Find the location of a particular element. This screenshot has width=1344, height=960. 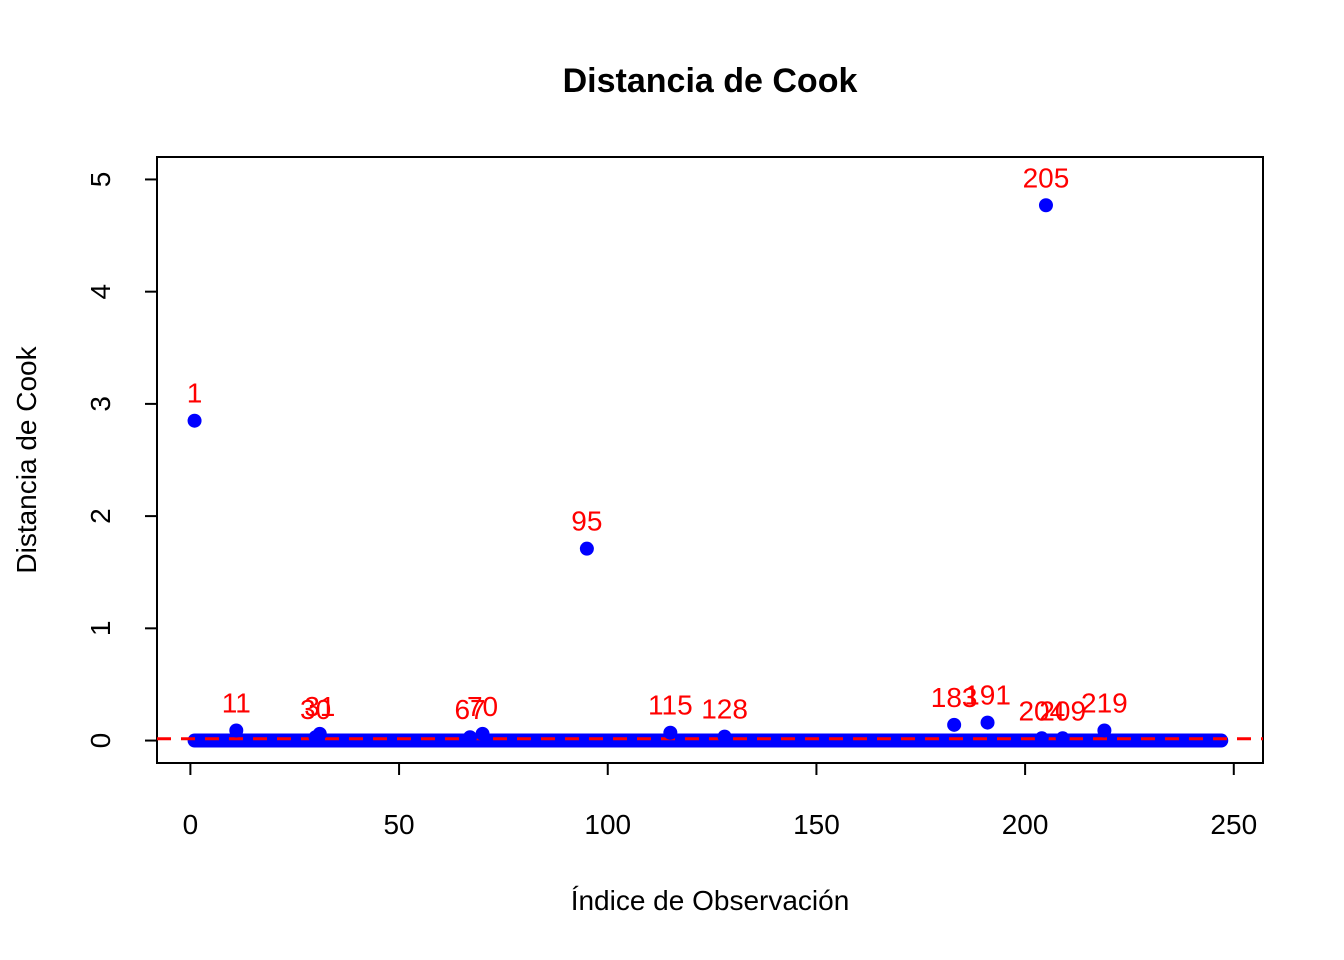

point-label-67: 67 is located at coordinates (469, 709).